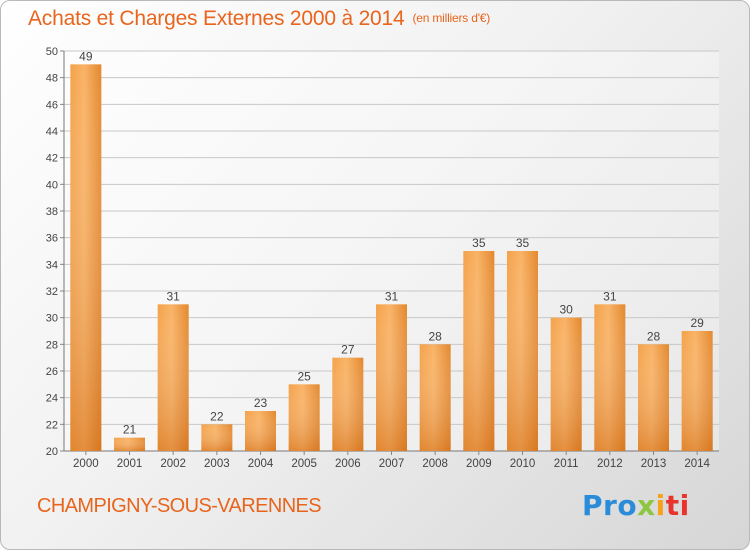 The width and height of the screenshot is (750, 550). Describe the element at coordinates (52, 212) in the screenshot. I see `y-tick-label: 38` at that location.